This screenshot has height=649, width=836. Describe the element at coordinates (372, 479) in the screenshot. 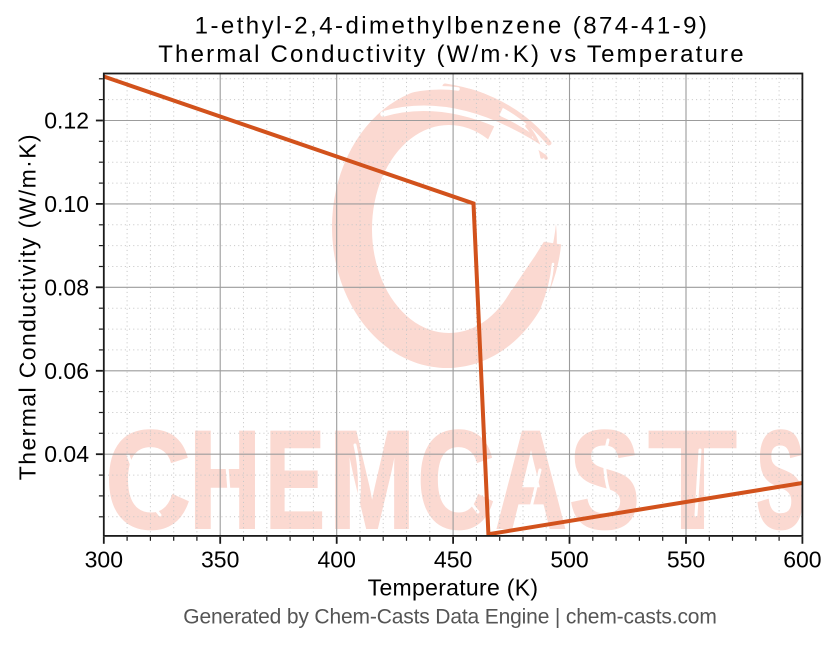

I see `svg-text: M` at that location.